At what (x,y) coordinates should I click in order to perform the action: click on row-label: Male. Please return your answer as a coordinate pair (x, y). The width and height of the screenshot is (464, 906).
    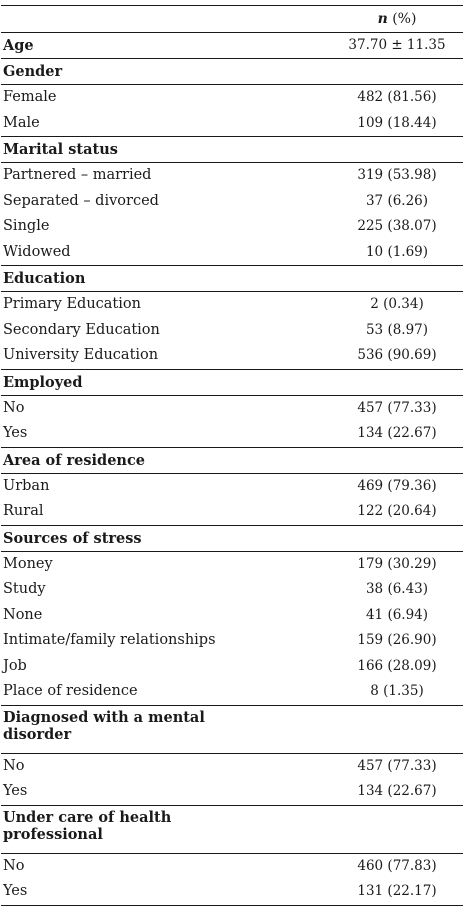
    Looking at the image, I should click on (21, 122).